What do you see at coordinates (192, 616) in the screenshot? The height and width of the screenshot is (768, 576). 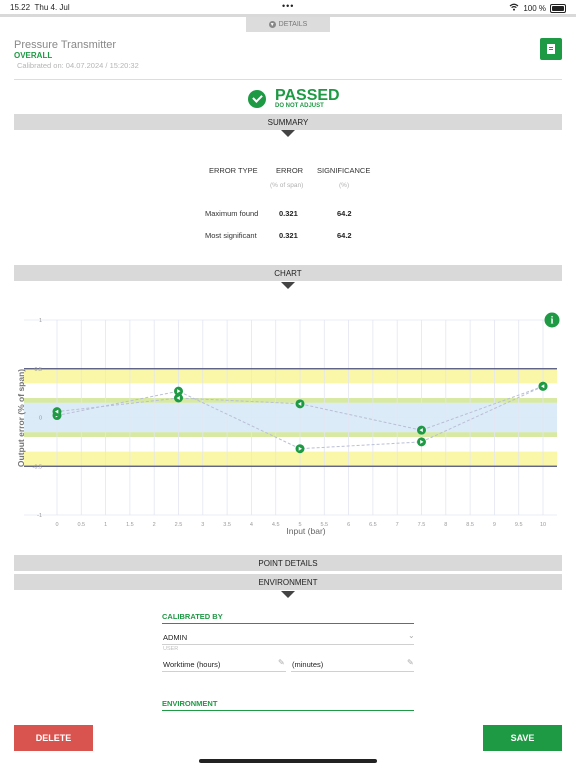 I see `calibrated-by-label: CALIBRATED BY` at bounding box center [192, 616].